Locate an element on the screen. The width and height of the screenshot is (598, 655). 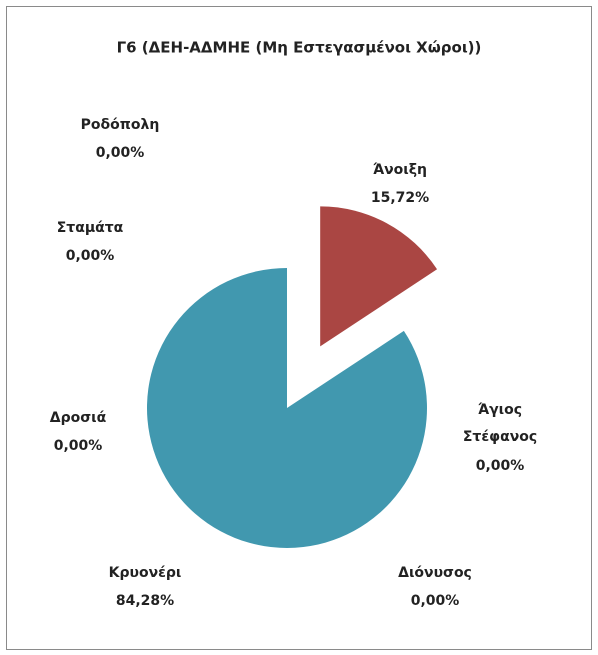
slice-label-line: Άγιος is located at coordinates (500, 410).